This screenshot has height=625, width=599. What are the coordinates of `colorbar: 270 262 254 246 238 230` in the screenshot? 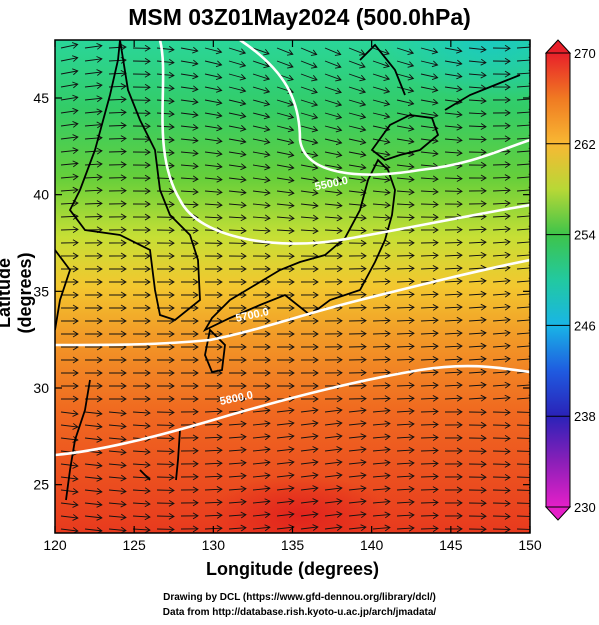 It's located at (570, 280).